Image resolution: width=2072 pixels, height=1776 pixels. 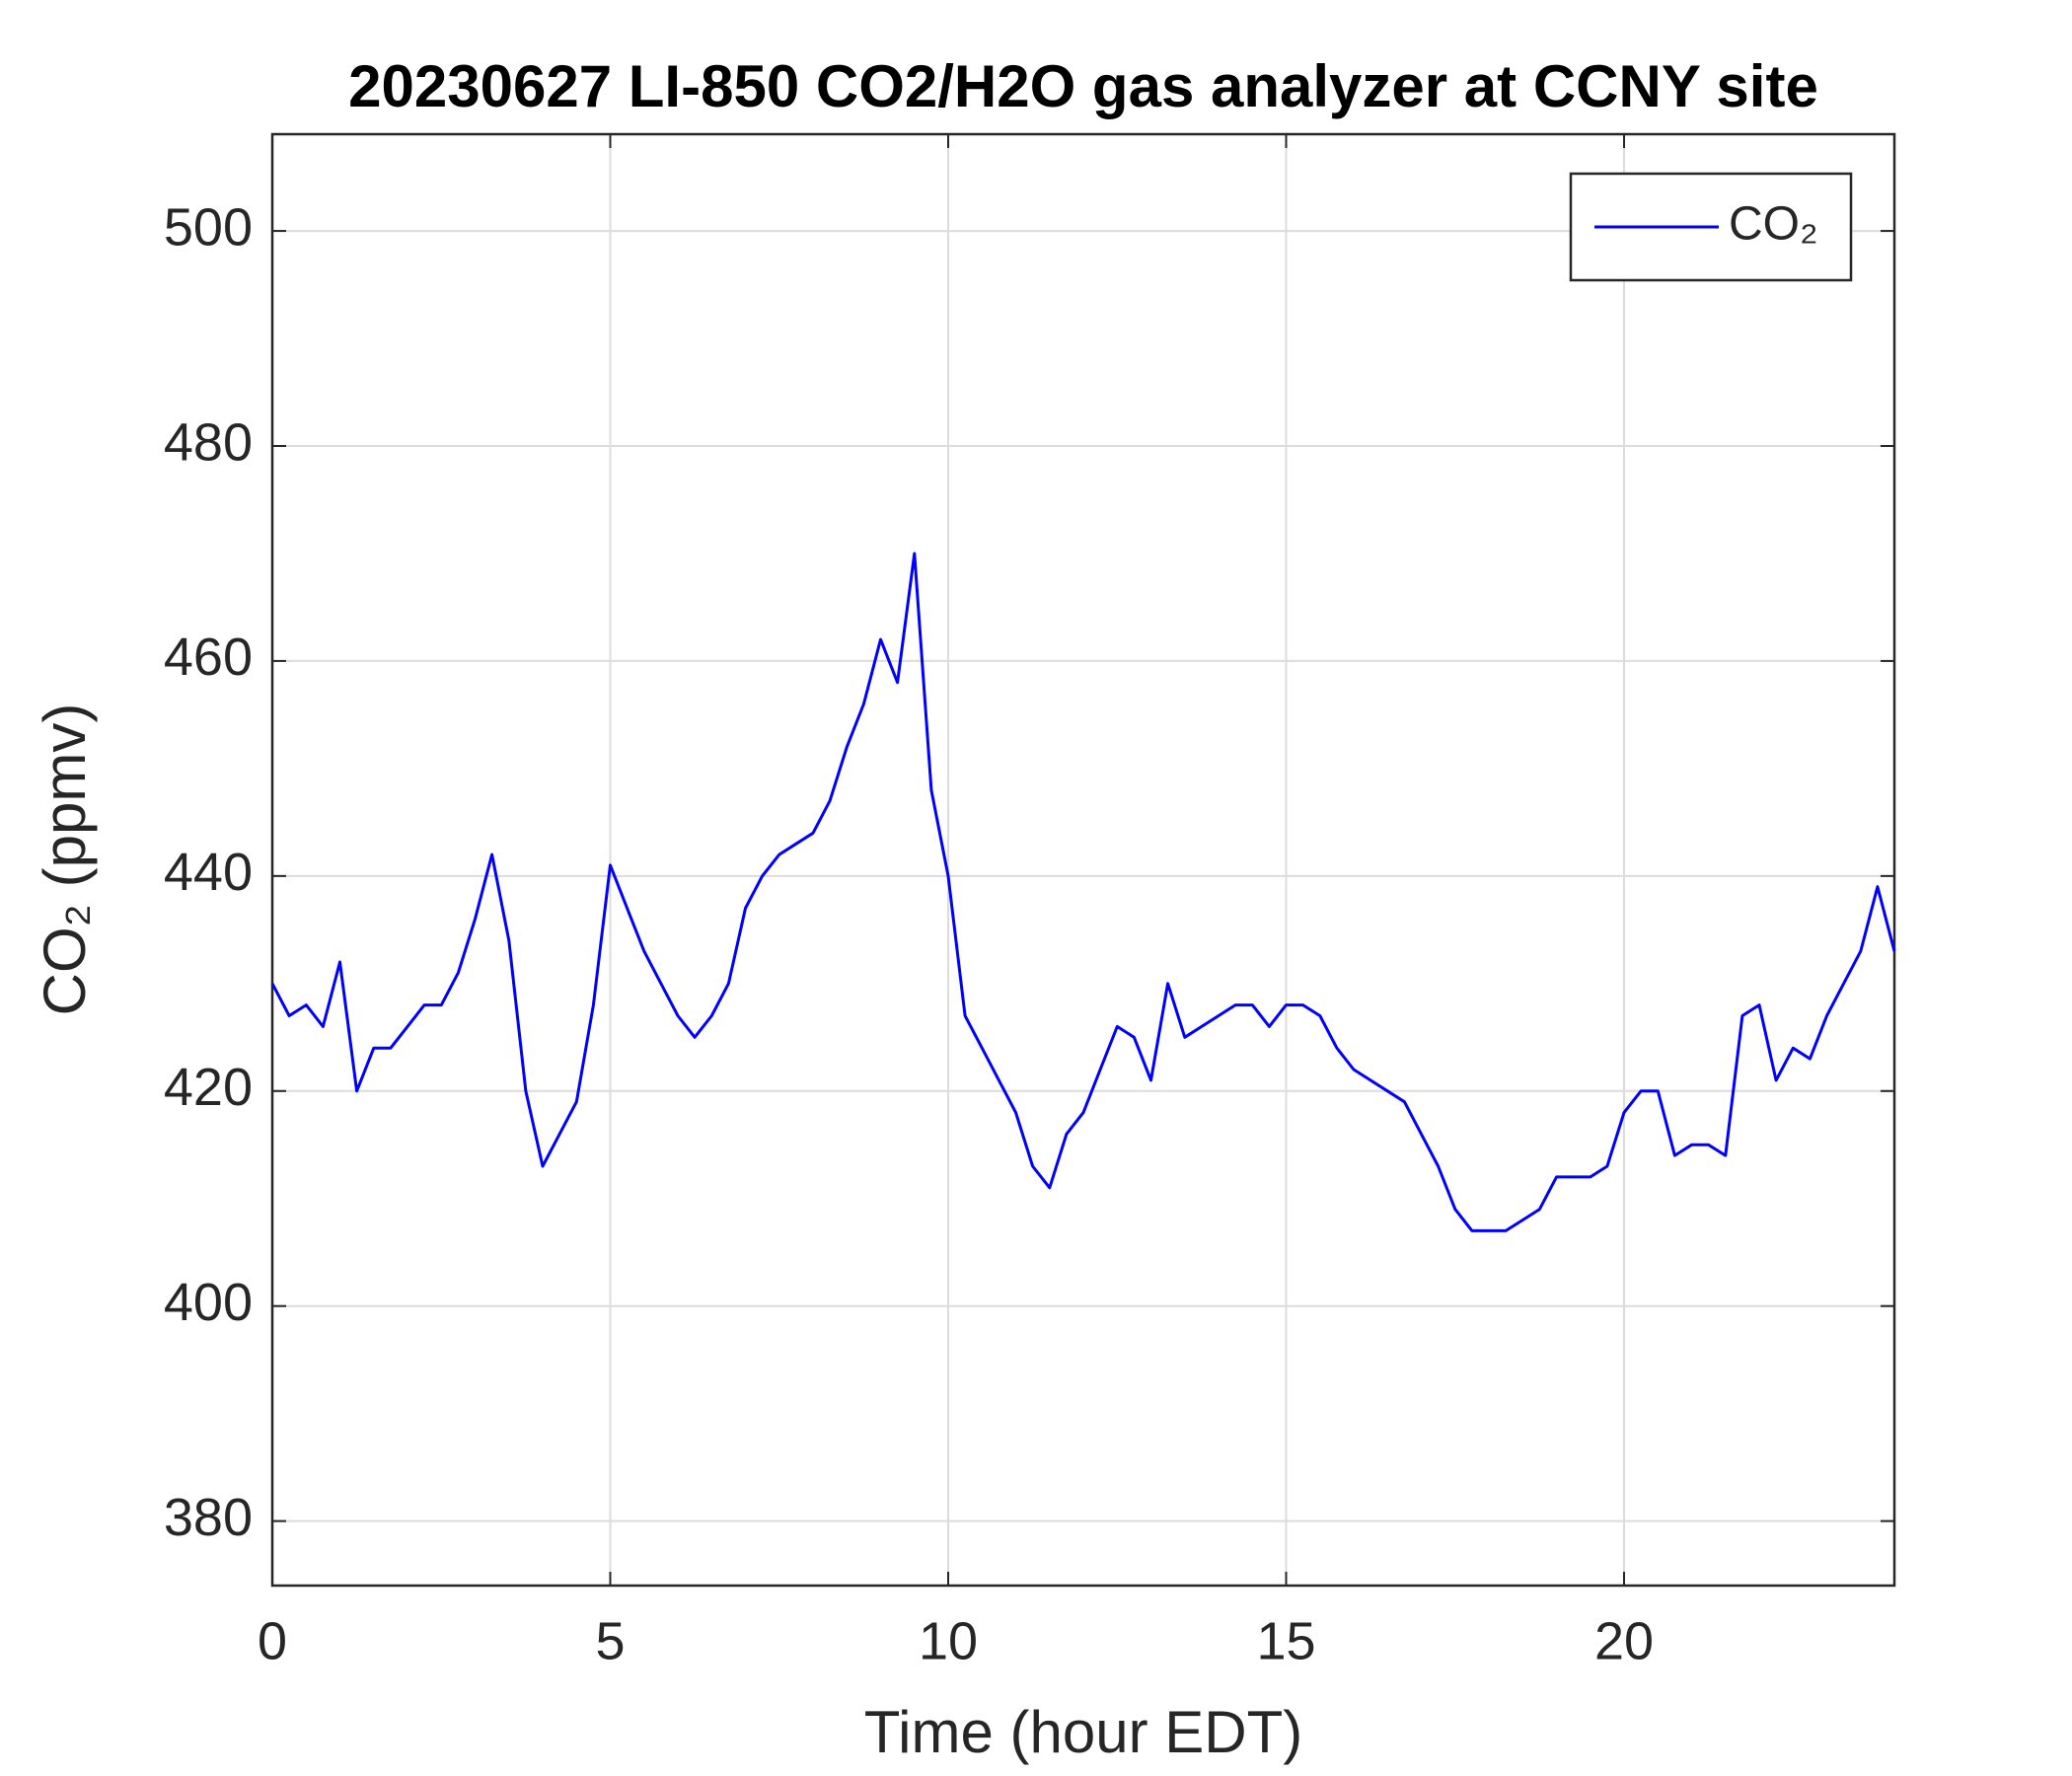 I want to click on x-tick-label: 20, so click(x=1624, y=1640).